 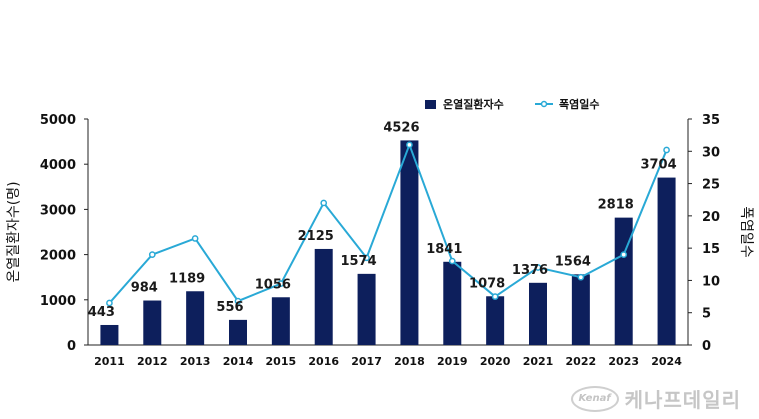 What do you see at coordinates (746, 232) in the screenshot?
I see `y2-axis-label: 폭염일수` at bounding box center [746, 232].